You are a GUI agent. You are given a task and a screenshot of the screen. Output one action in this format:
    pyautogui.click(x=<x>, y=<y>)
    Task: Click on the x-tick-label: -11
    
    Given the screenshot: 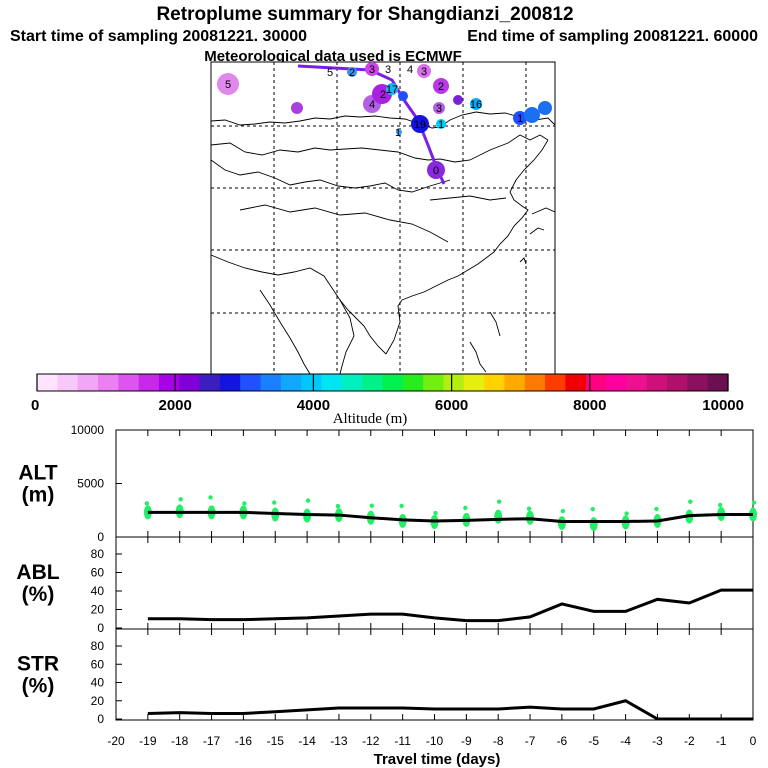 What is the action you would take?
    pyautogui.click(x=402, y=741)
    